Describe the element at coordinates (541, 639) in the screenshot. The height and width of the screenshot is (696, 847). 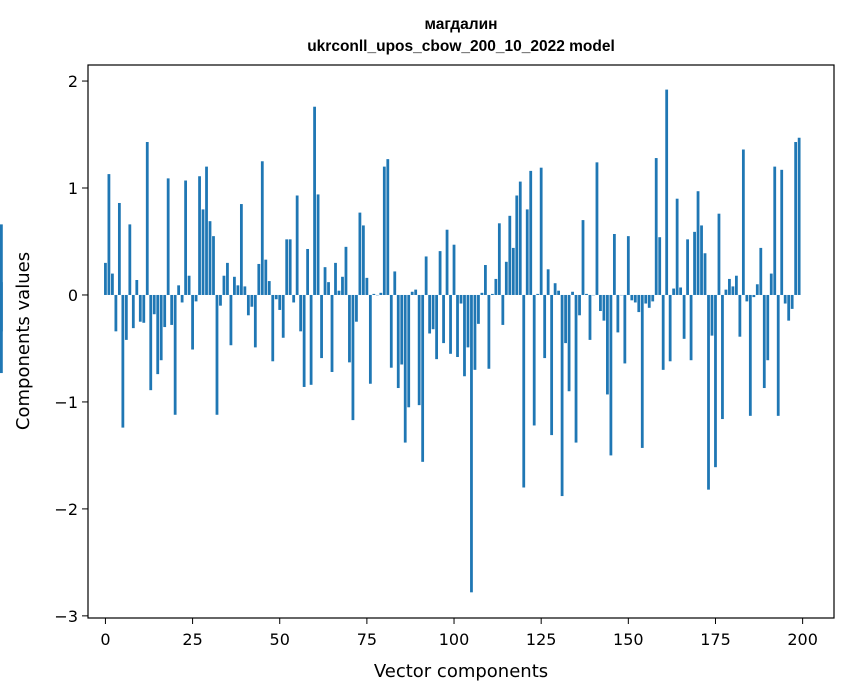
I see `x-tick-label: 125` at that location.